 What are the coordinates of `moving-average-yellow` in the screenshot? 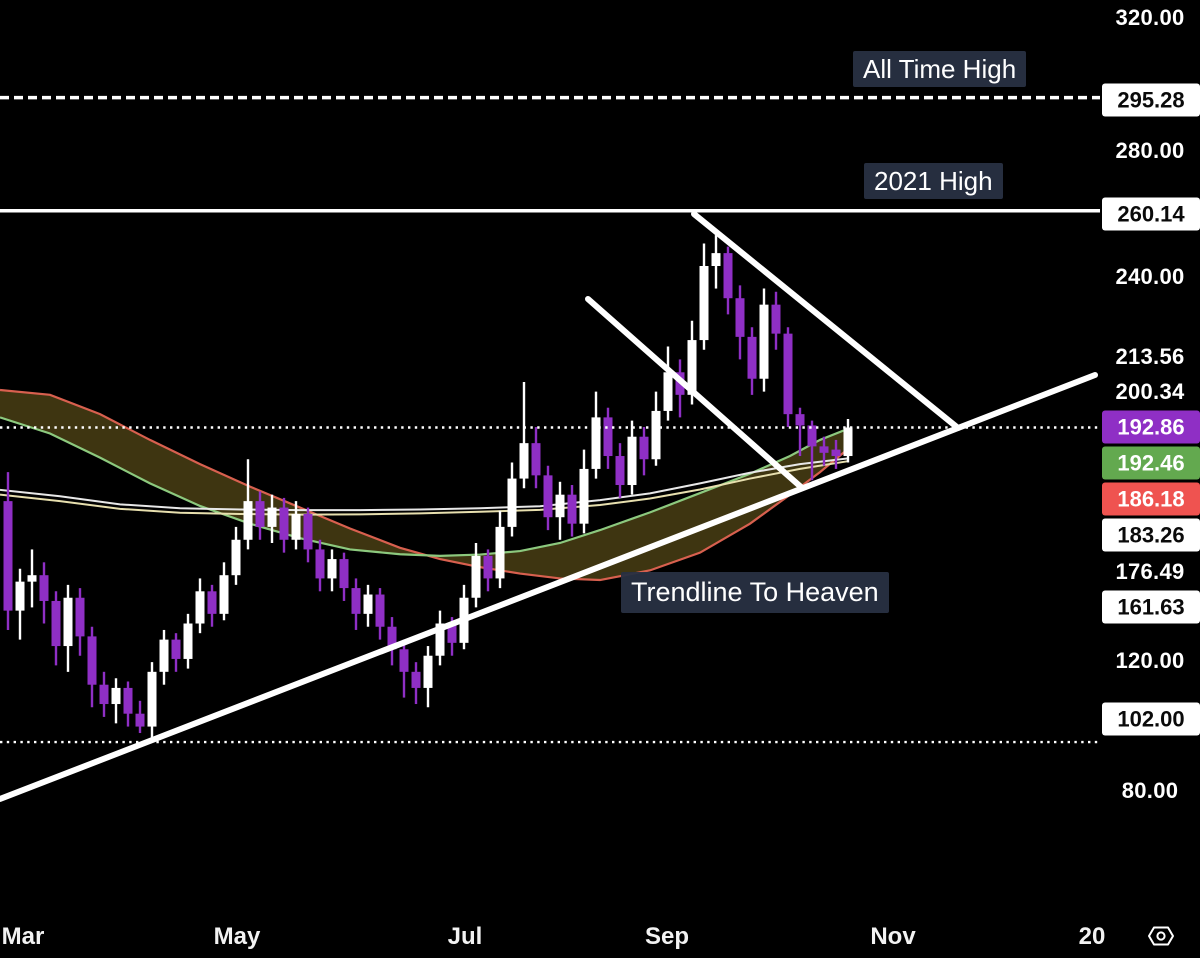 It's located at (424, 488).